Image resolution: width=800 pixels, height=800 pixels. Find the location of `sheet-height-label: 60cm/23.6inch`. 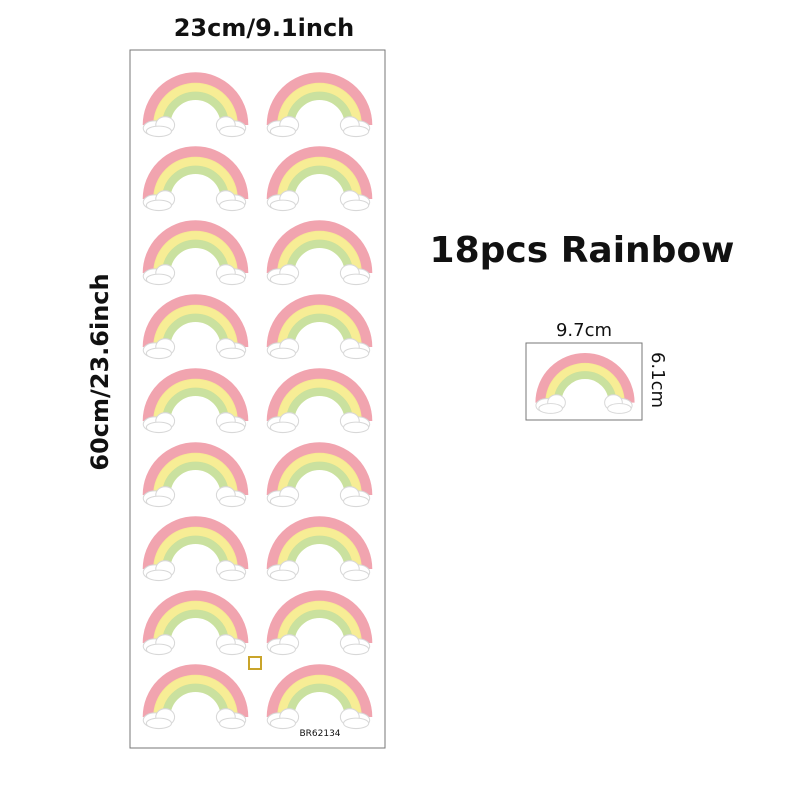

sheet-height-label: 60cm/23.6inch is located at coordinates (100, 371).